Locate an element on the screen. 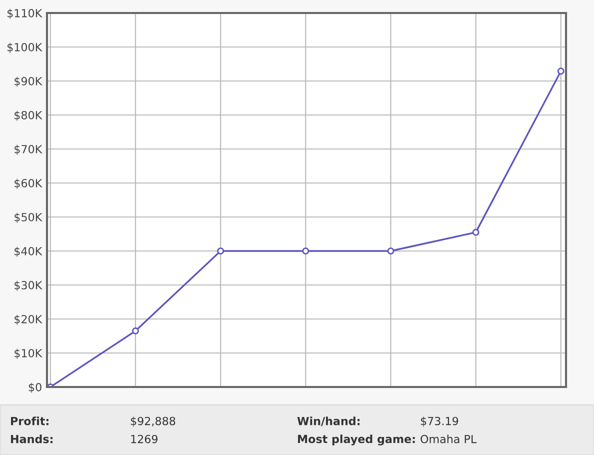 Image resolution: width=594 pixels, height=455 pixels. text: $92,888 is located at coordinates (153, 421).